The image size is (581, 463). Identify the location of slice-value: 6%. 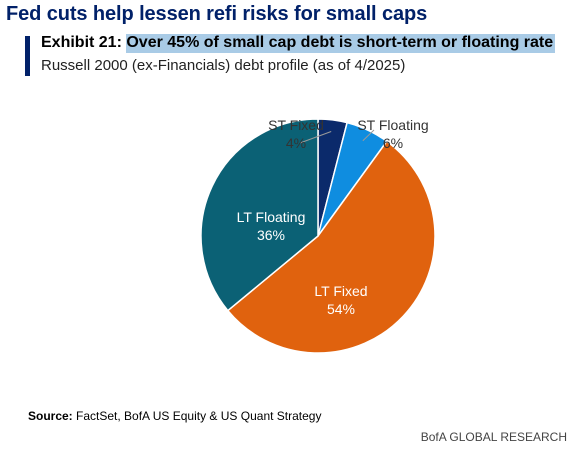
(393, 143).